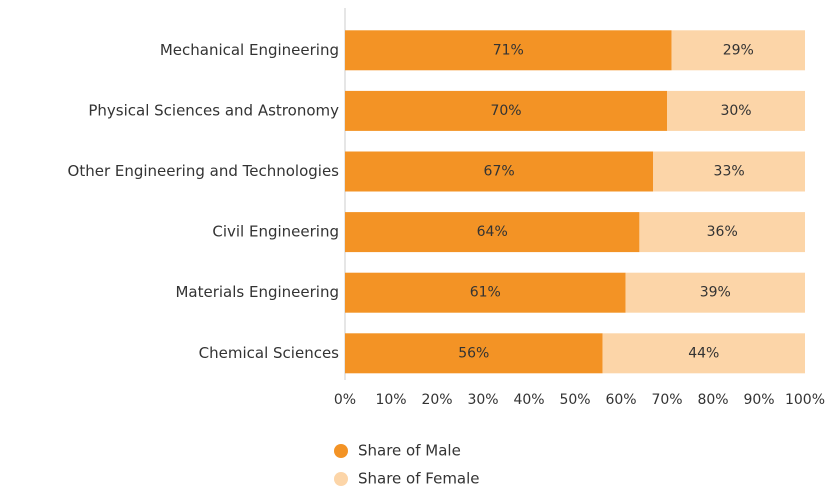  I want to click on data-label: 33%, so click(729, 172).